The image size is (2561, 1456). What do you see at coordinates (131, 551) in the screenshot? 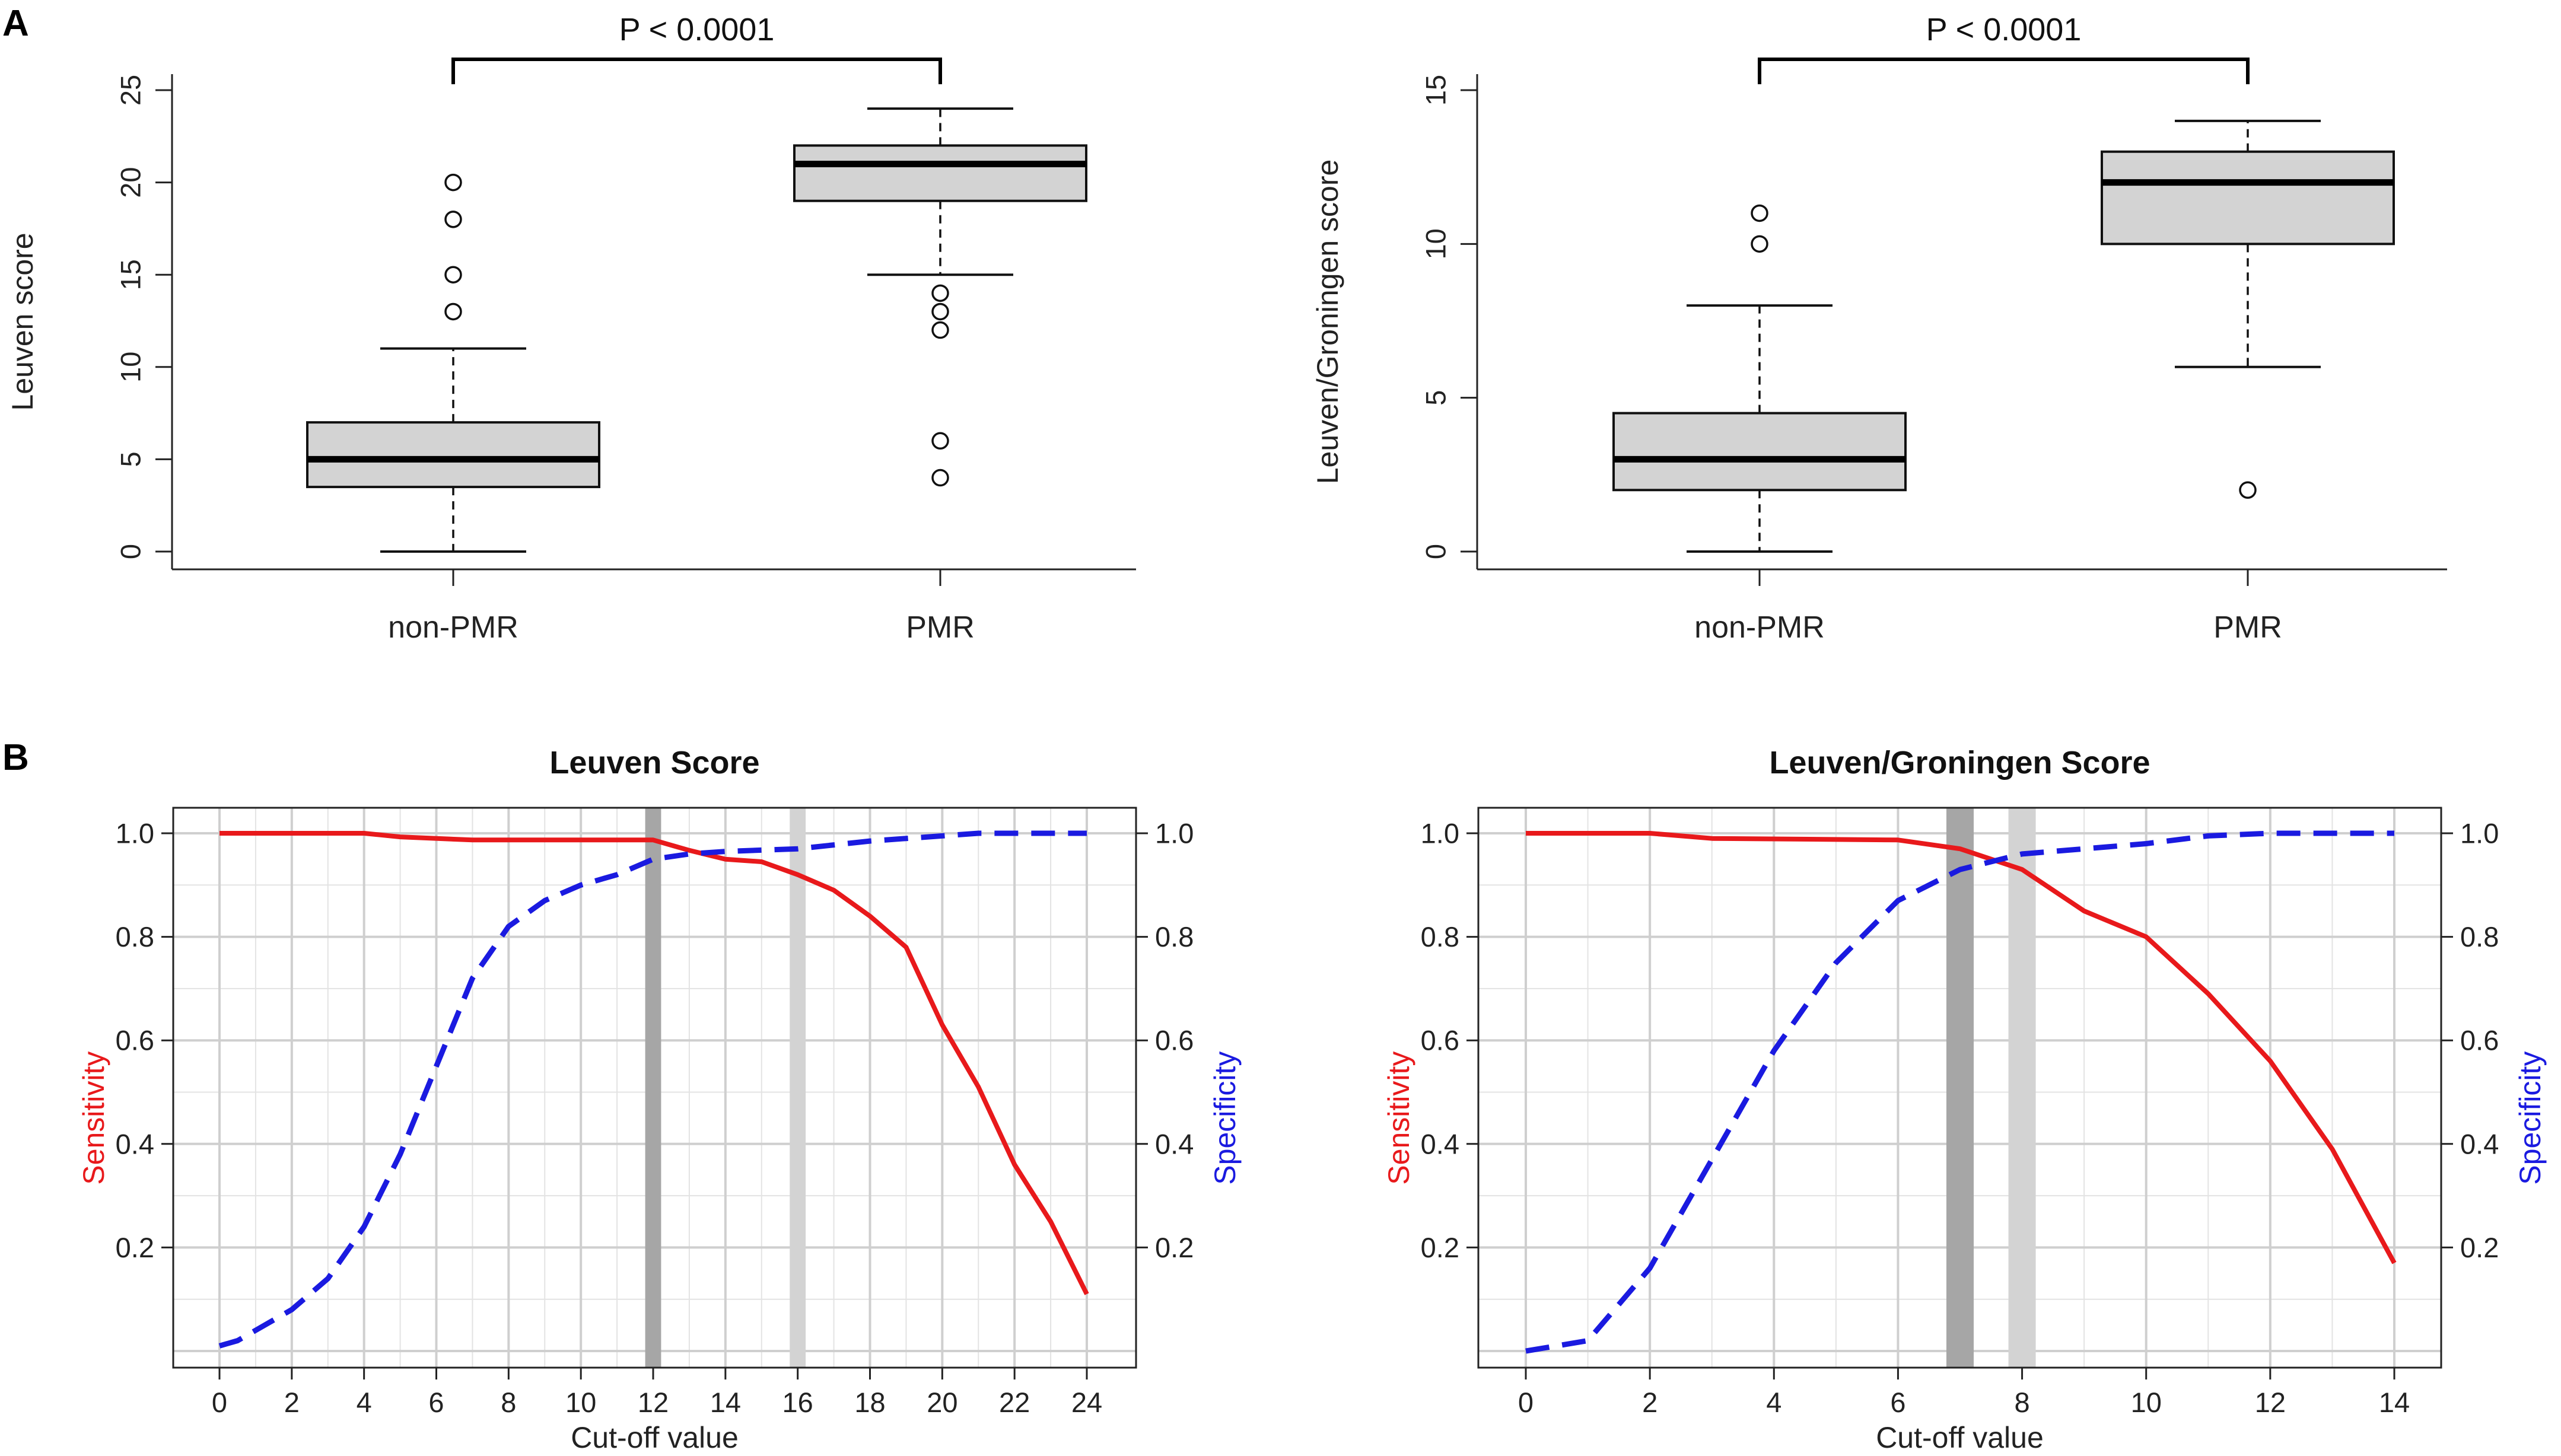
I see `box0-y-tick-label: 0` at bounding box center [131, 551].